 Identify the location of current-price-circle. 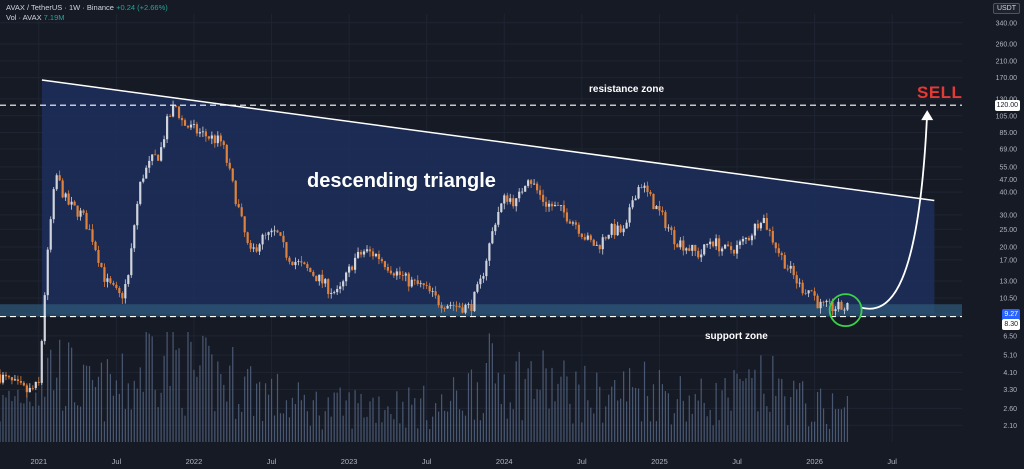
(845, 310).